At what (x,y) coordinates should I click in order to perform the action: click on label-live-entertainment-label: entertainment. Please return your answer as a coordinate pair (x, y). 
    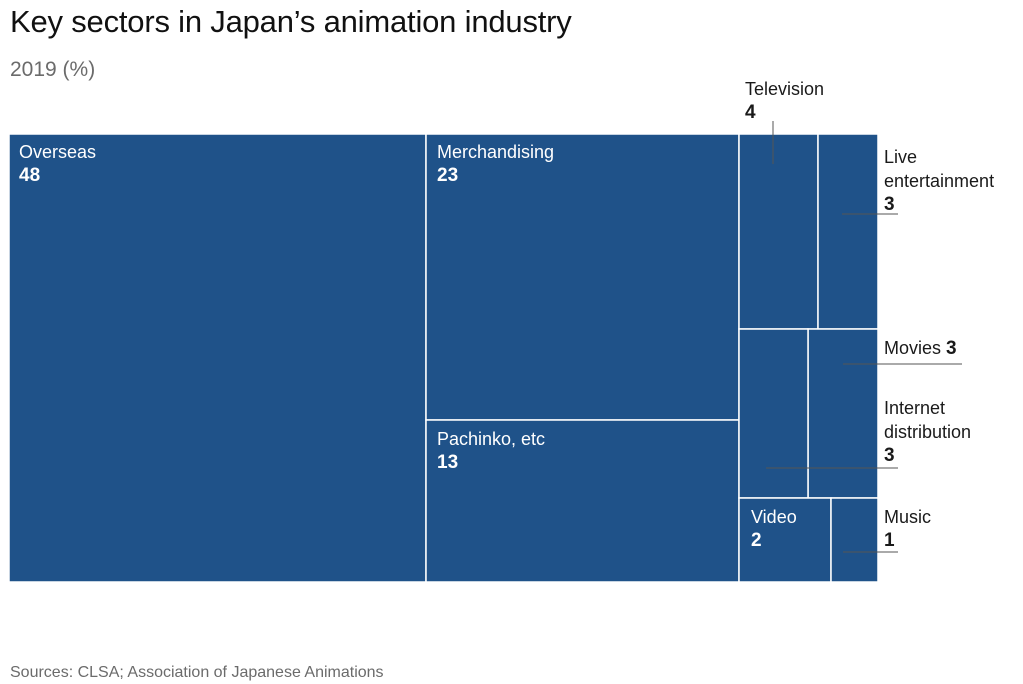
    Looking at the image, I should click on (939, 181).